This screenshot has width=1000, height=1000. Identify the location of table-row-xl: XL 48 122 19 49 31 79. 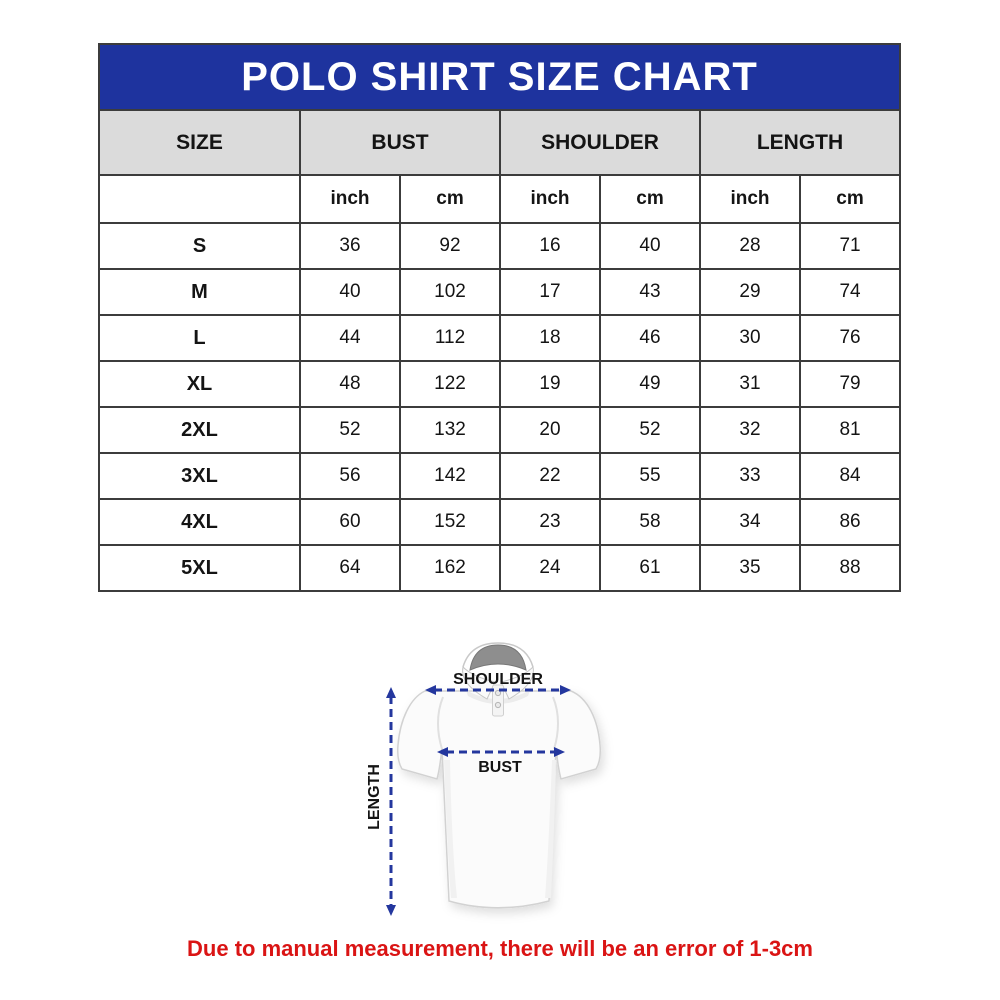
(500, 384).